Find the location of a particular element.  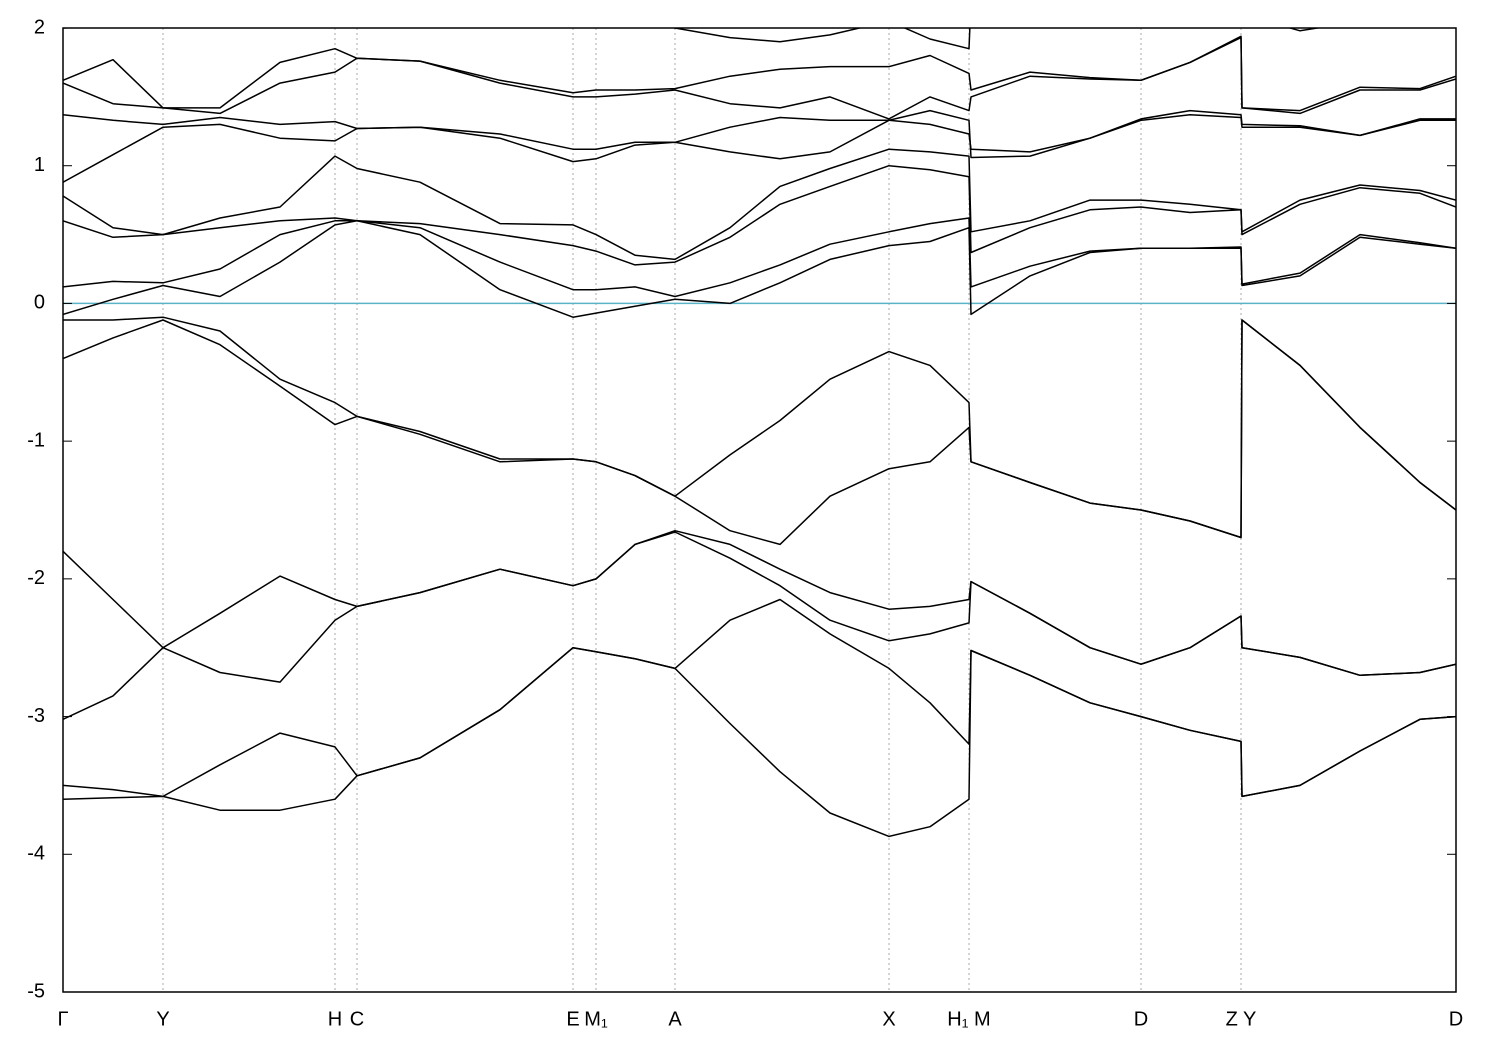

y-tick-label: 1 is located at coordinates (39, 165).